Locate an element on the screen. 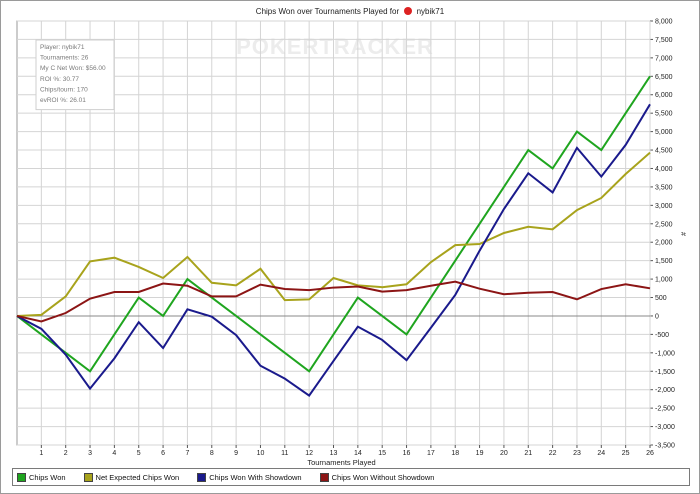 The image size is (700, 494). stats-box-line: Player: nybik71 is located at coordinates (62, 47).